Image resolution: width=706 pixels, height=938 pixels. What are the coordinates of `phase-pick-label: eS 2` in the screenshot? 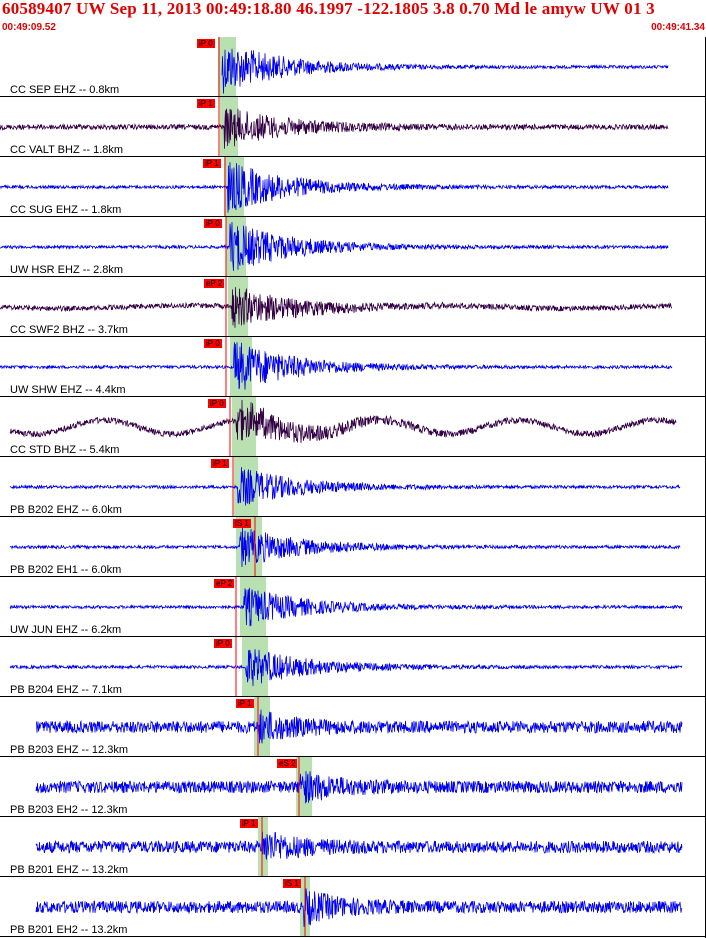 It's located at (287, 763).